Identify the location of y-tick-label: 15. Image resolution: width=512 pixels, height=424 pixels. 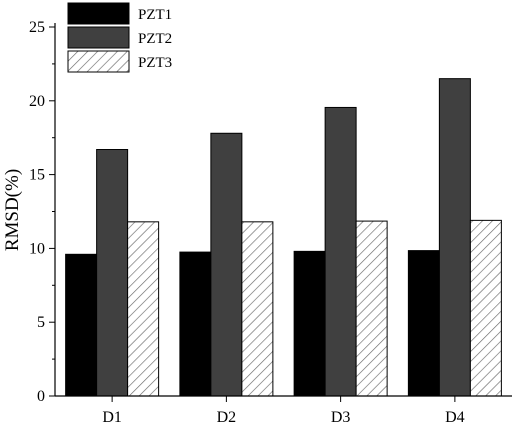
(37, 175).